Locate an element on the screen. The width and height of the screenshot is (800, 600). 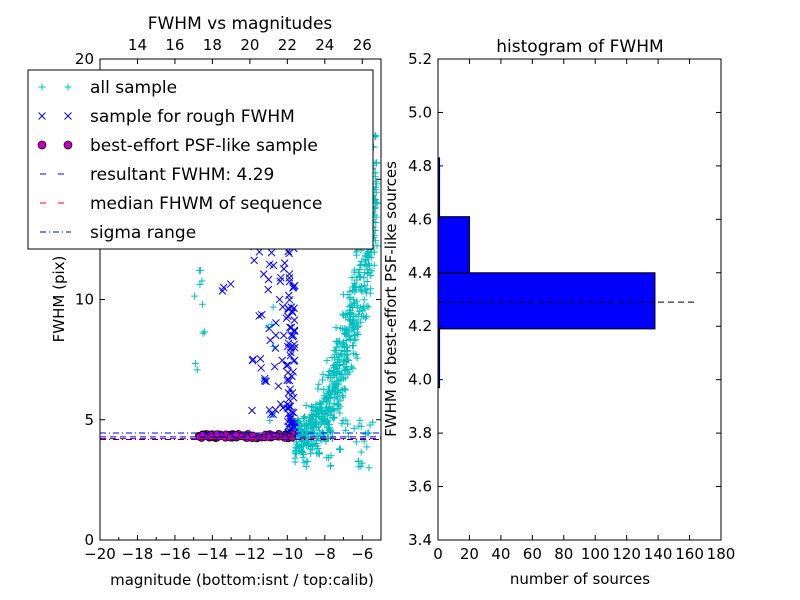
hist-y-tick-label: 4.8 is located at coordinates (420, 166).